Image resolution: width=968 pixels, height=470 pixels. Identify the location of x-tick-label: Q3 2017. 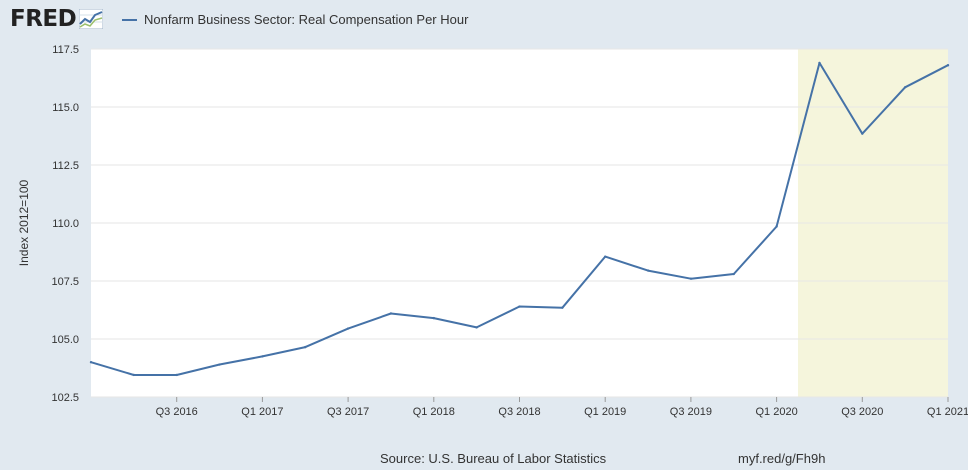
(348, 412).